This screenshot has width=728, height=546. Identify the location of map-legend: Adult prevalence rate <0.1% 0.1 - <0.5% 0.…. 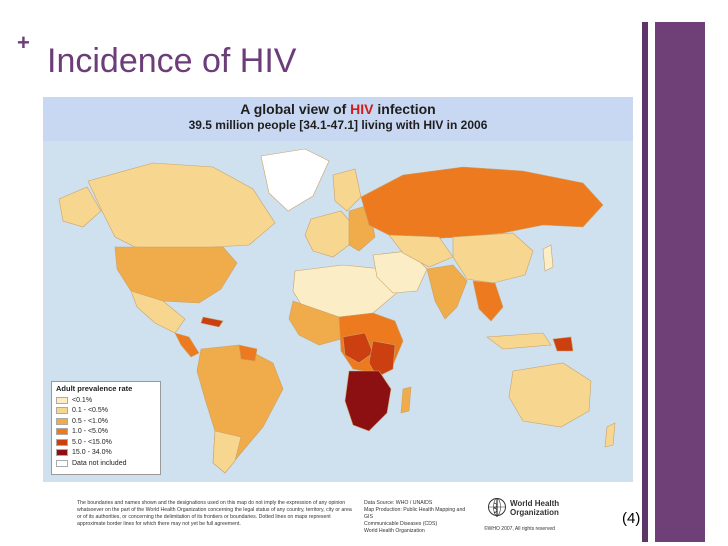
(106, 428).